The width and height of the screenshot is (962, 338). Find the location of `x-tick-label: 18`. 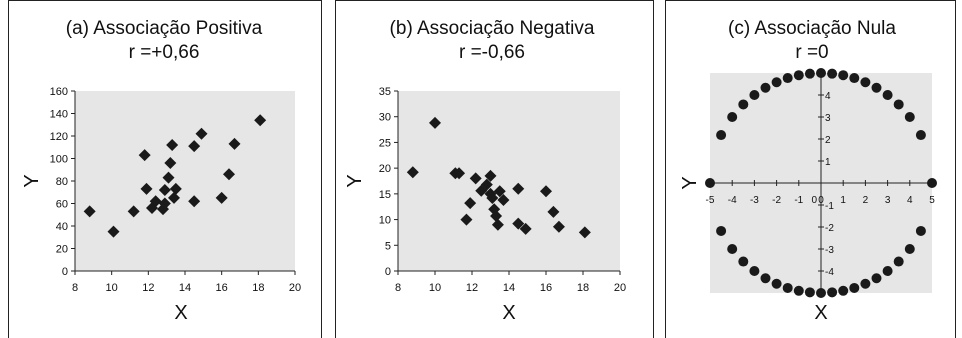

x-tick-label: 18 is located at coordinates (583, 288).